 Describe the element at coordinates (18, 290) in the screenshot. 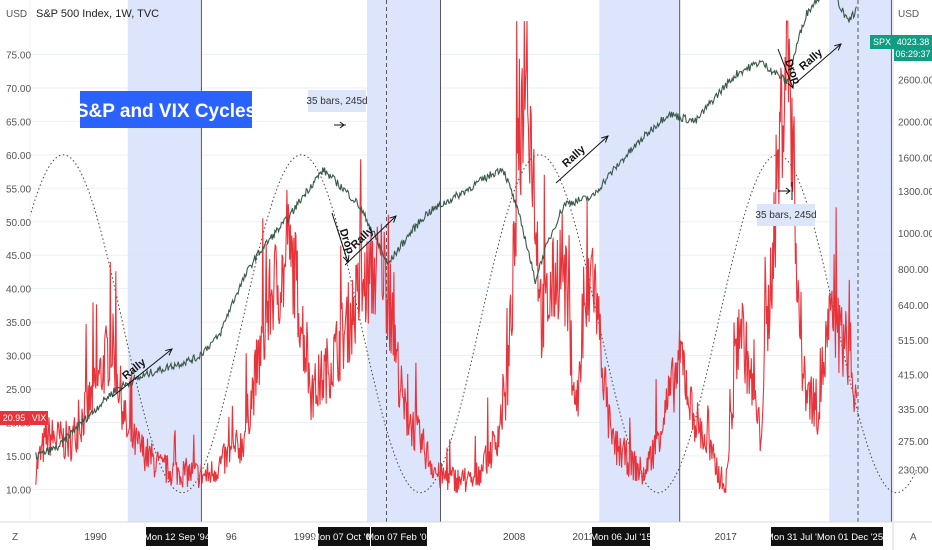

I see `left-tick-label: 40.00` at that location.